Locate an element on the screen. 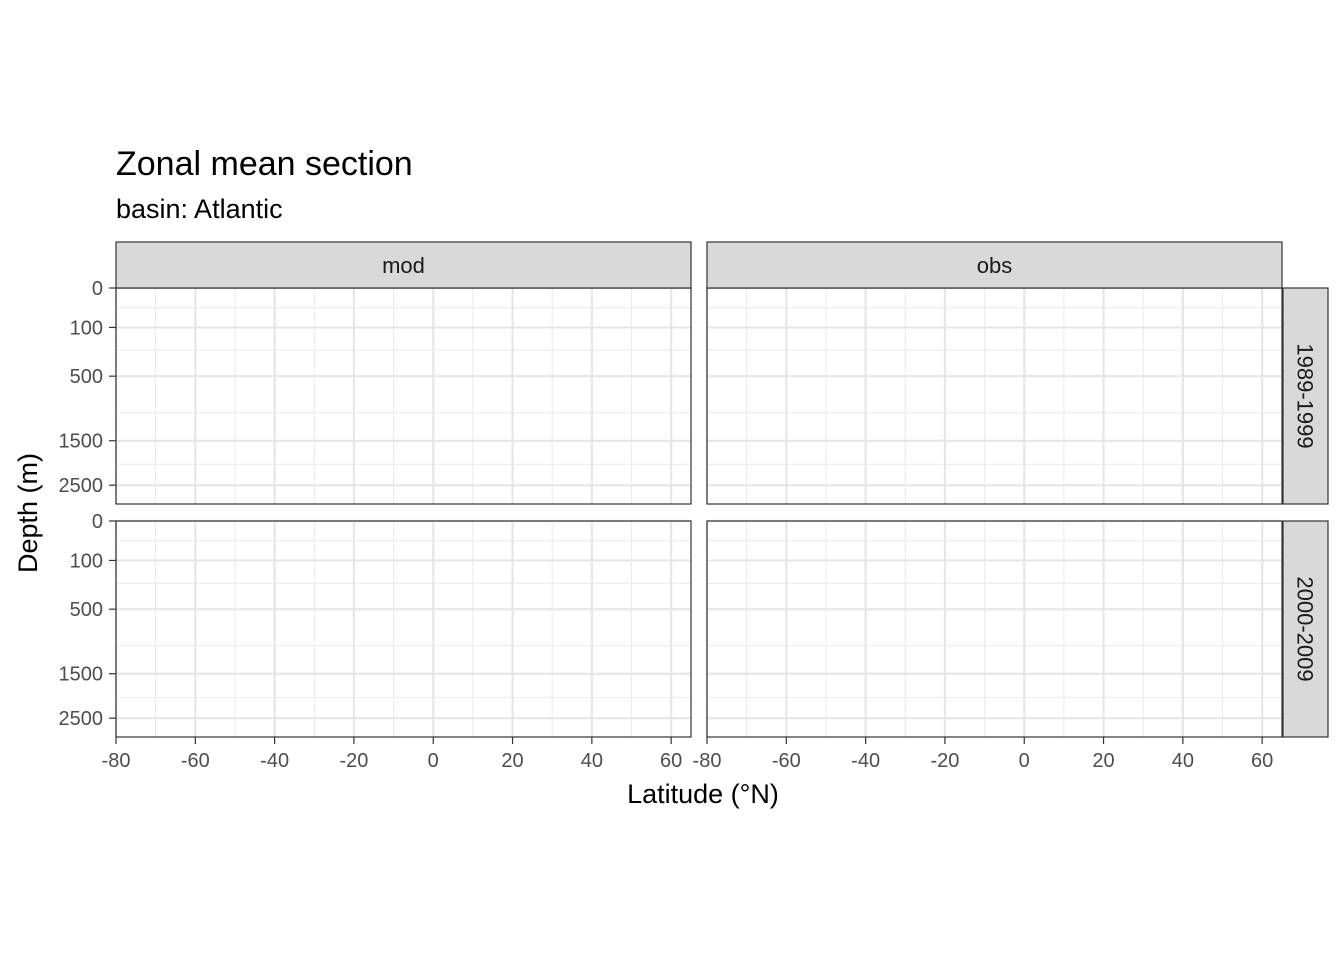 This screenshot has width=1344, height=960. facet-label-column: mod is located at coordinates (403, 265).